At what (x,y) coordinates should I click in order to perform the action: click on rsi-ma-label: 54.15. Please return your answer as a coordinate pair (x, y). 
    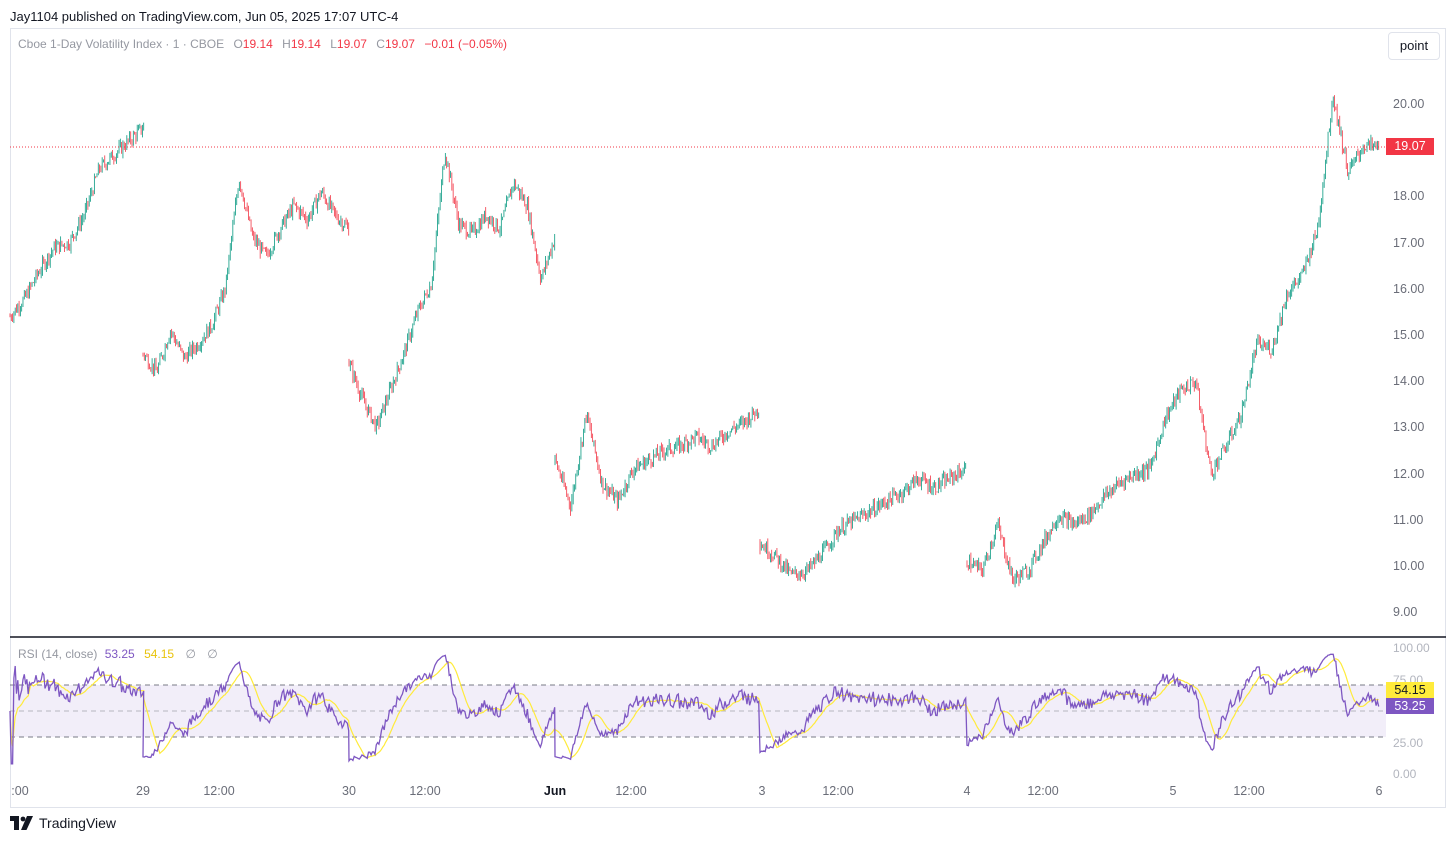
    Looking at the image, I should click on (1410, 690).